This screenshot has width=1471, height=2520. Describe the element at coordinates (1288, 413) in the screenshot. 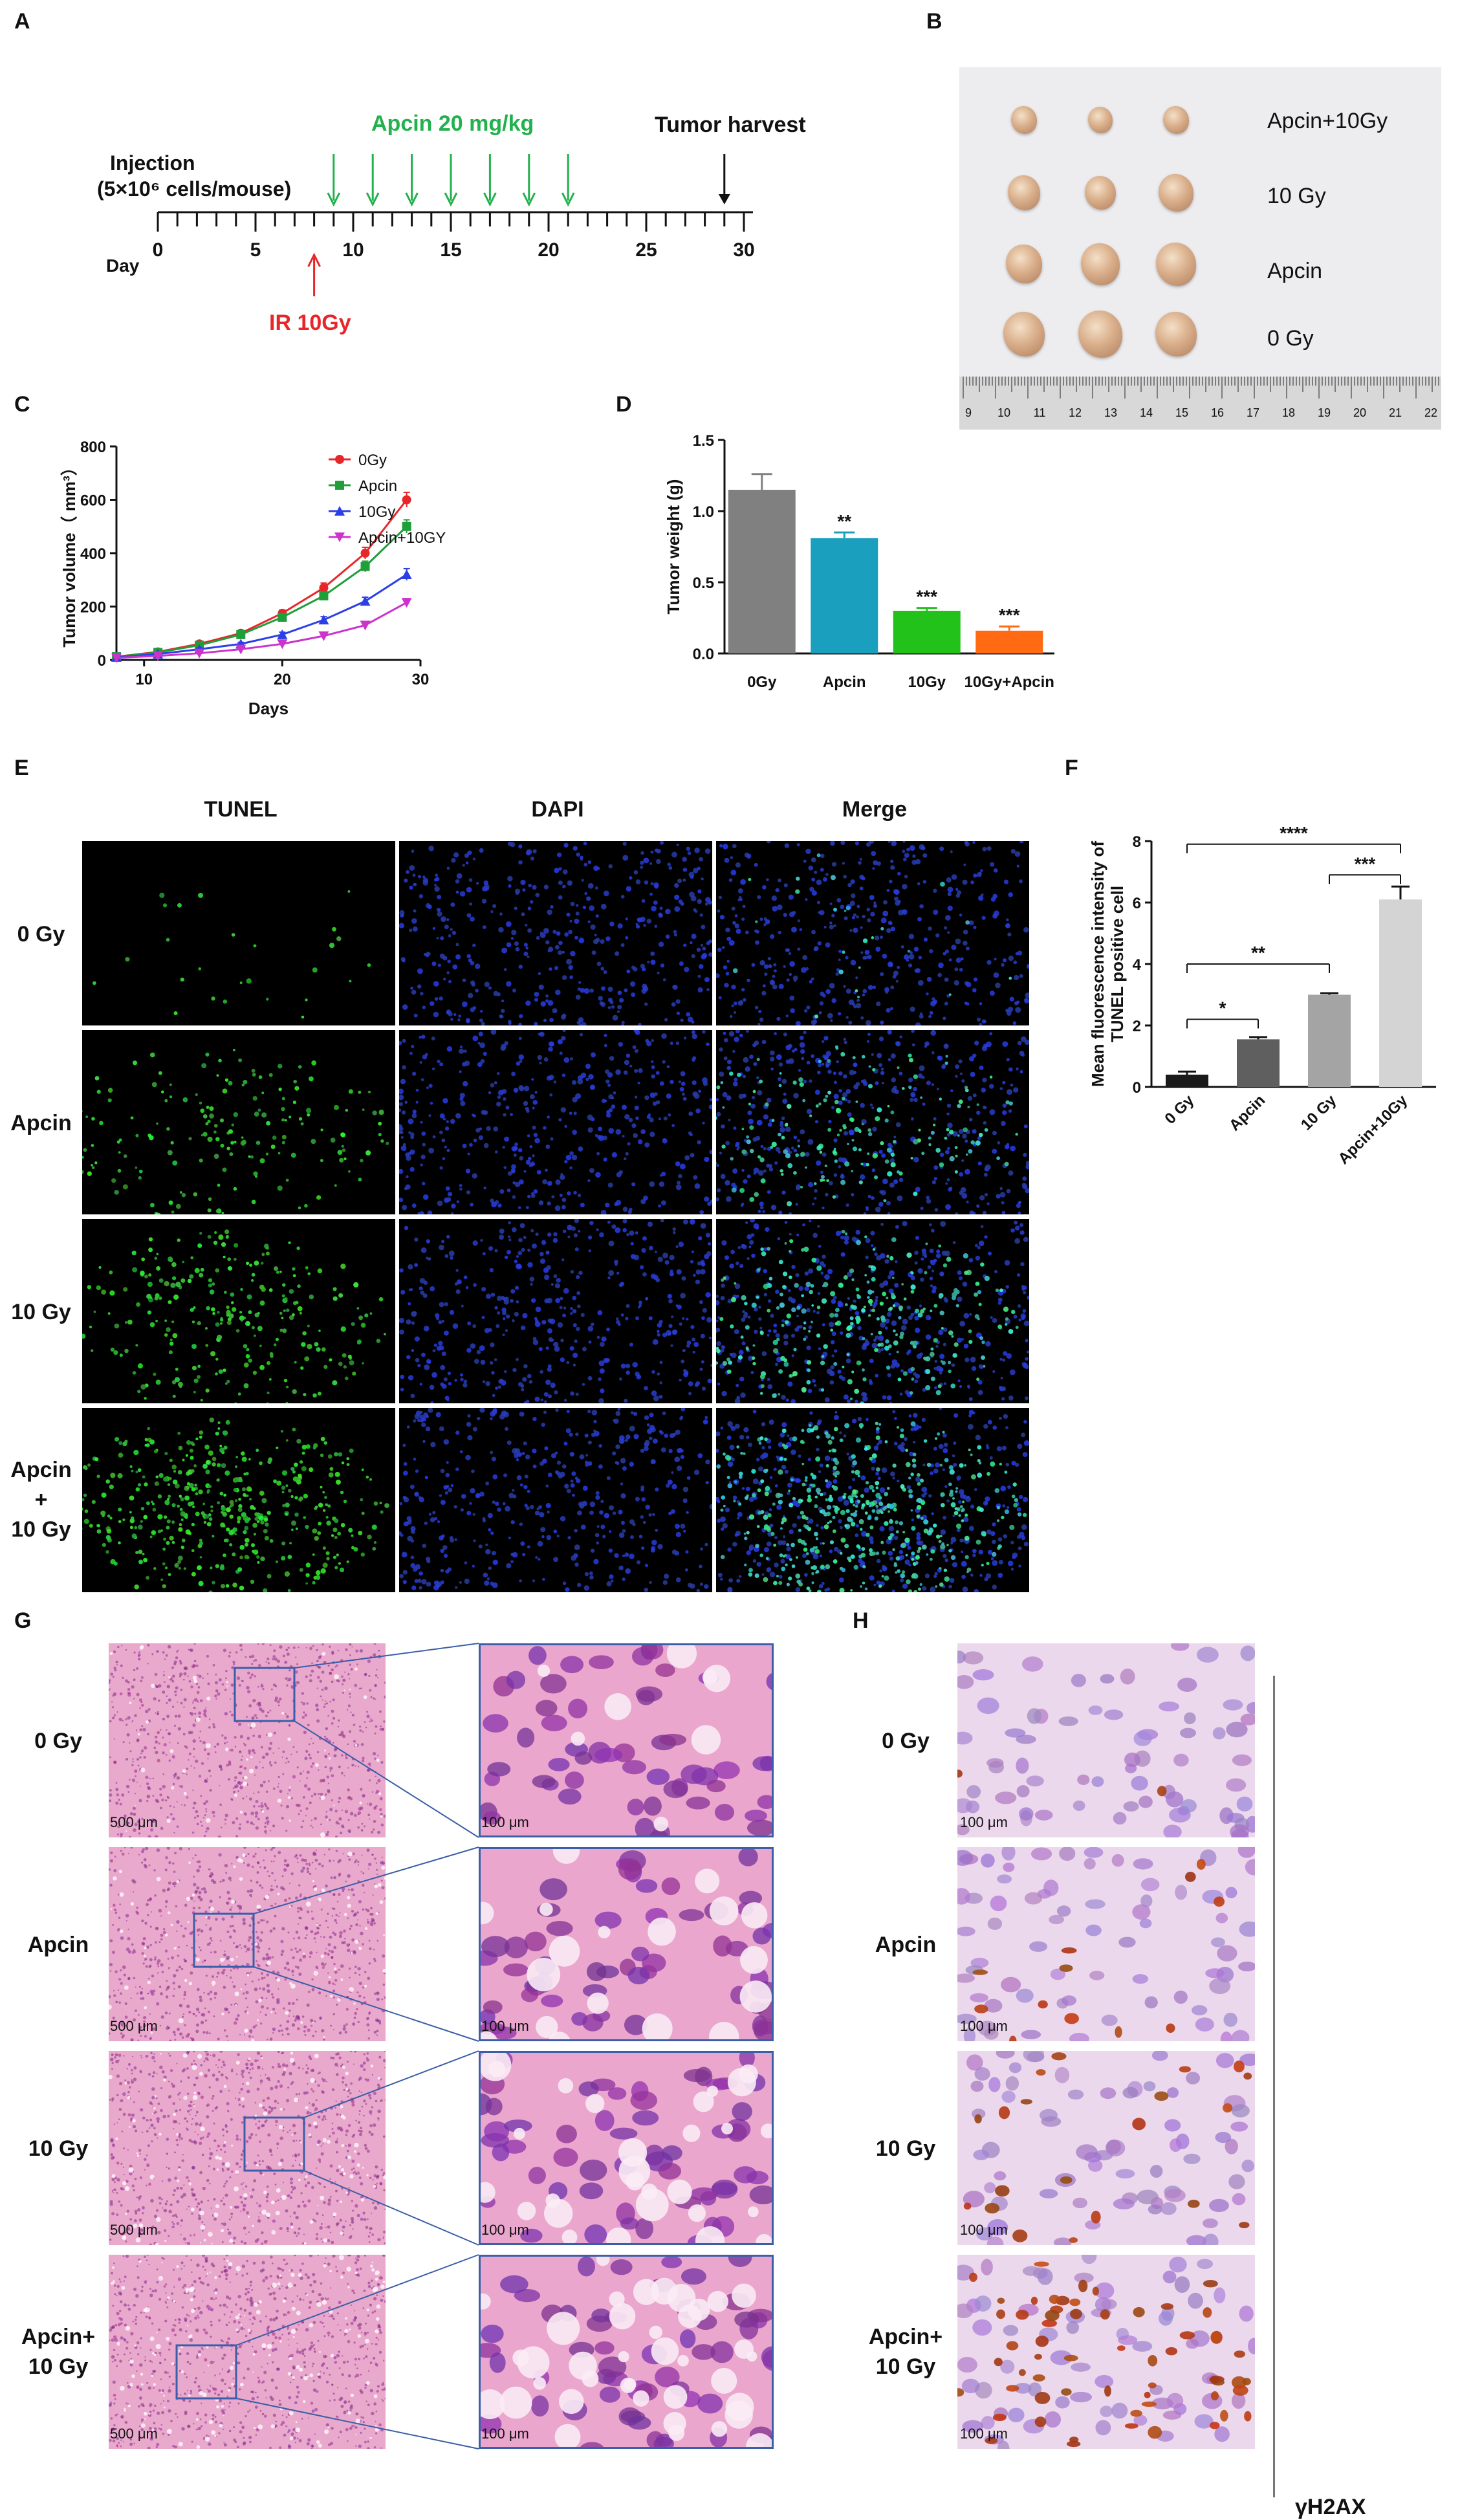

I see `ruler-number: 18` at that location.